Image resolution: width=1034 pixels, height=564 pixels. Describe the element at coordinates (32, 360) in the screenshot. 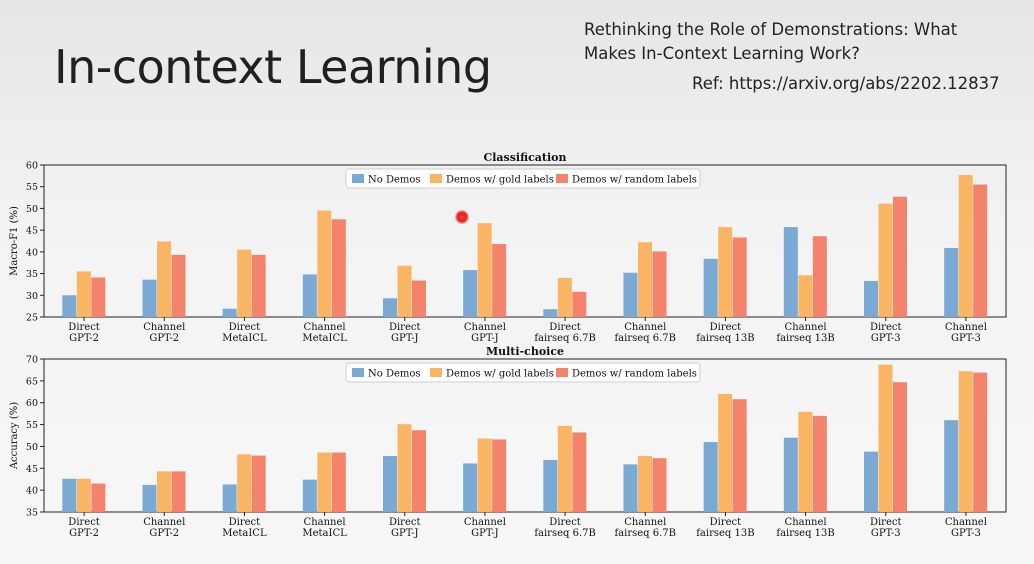

I see `y-tick-label: 70` at that location.